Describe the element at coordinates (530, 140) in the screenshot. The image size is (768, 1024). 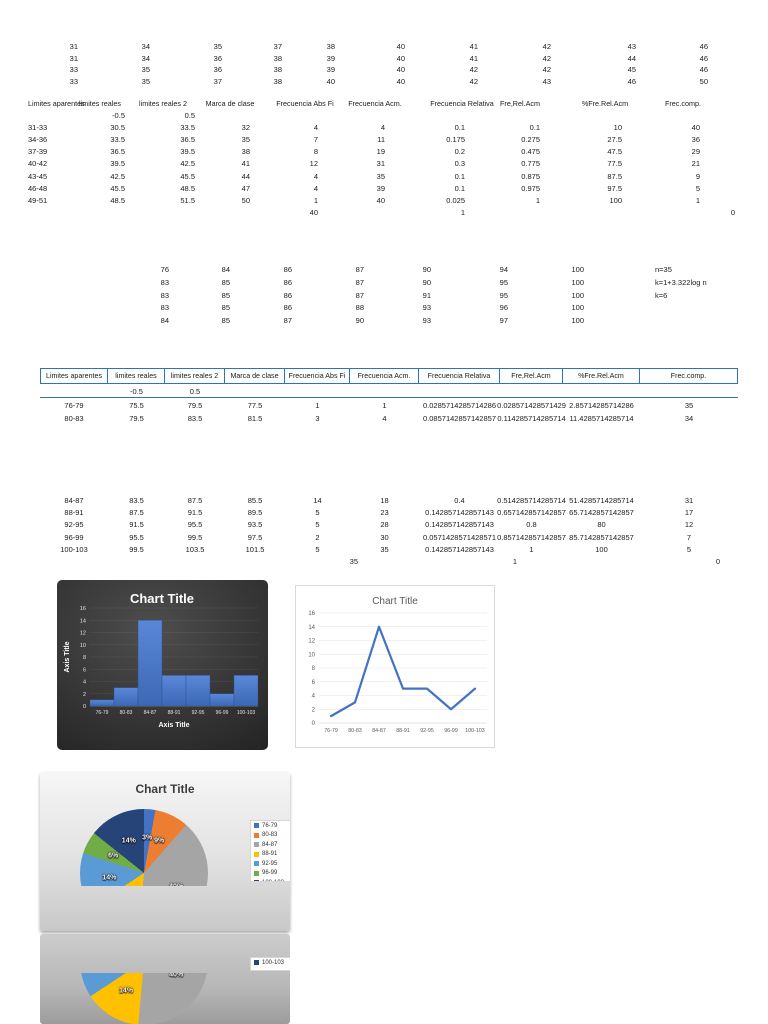
I see `table-cell: 0.275` at that location.